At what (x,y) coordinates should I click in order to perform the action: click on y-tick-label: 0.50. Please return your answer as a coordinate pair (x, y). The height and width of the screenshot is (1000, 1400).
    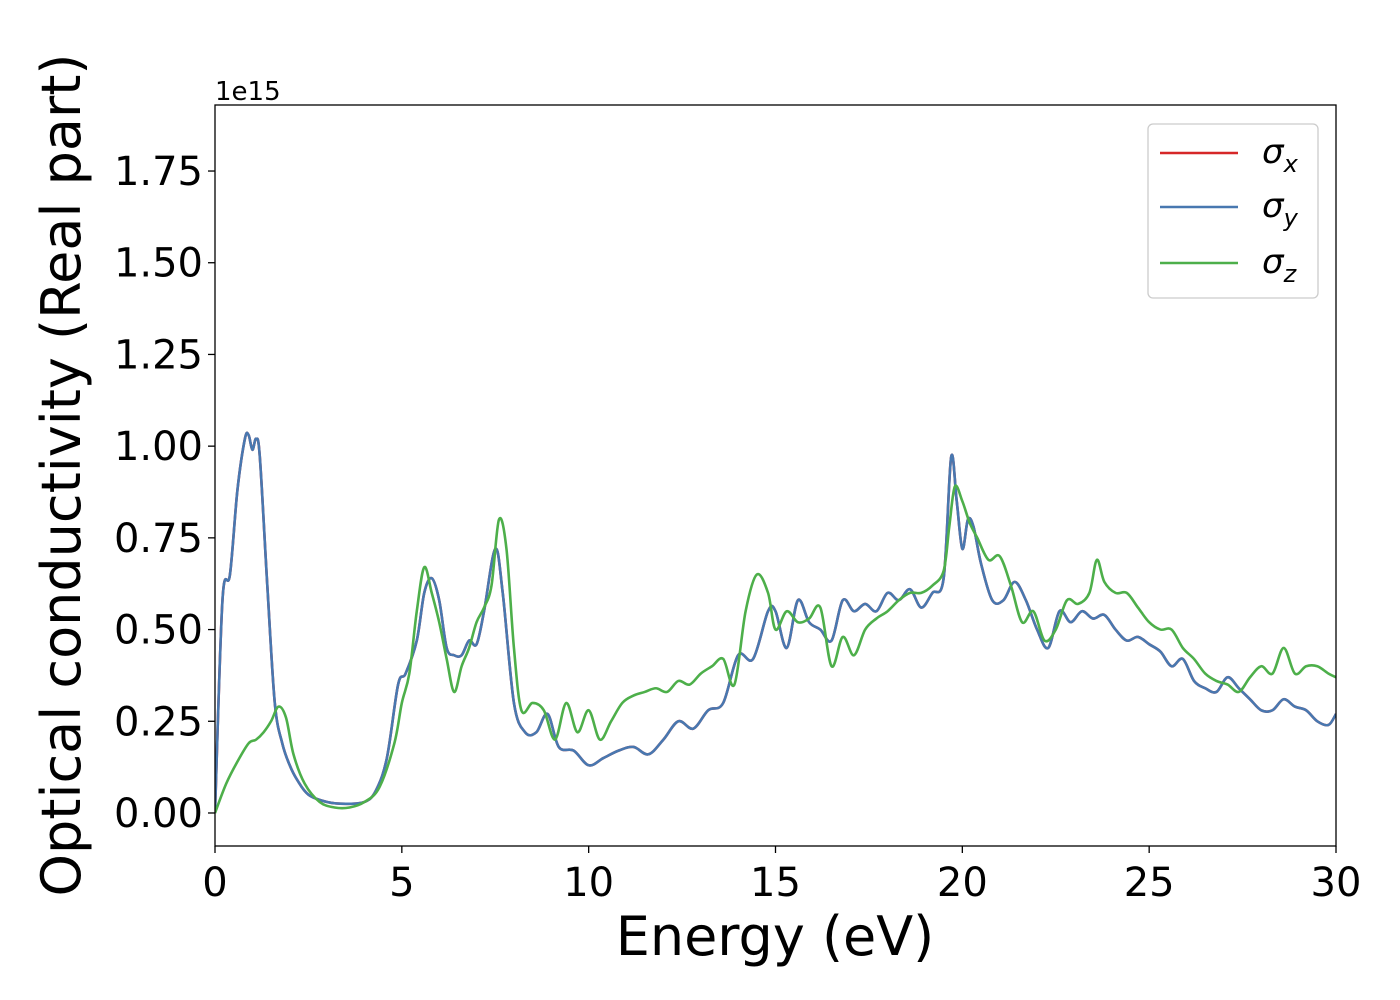
    Looking at the image, I should click on (158, 631).